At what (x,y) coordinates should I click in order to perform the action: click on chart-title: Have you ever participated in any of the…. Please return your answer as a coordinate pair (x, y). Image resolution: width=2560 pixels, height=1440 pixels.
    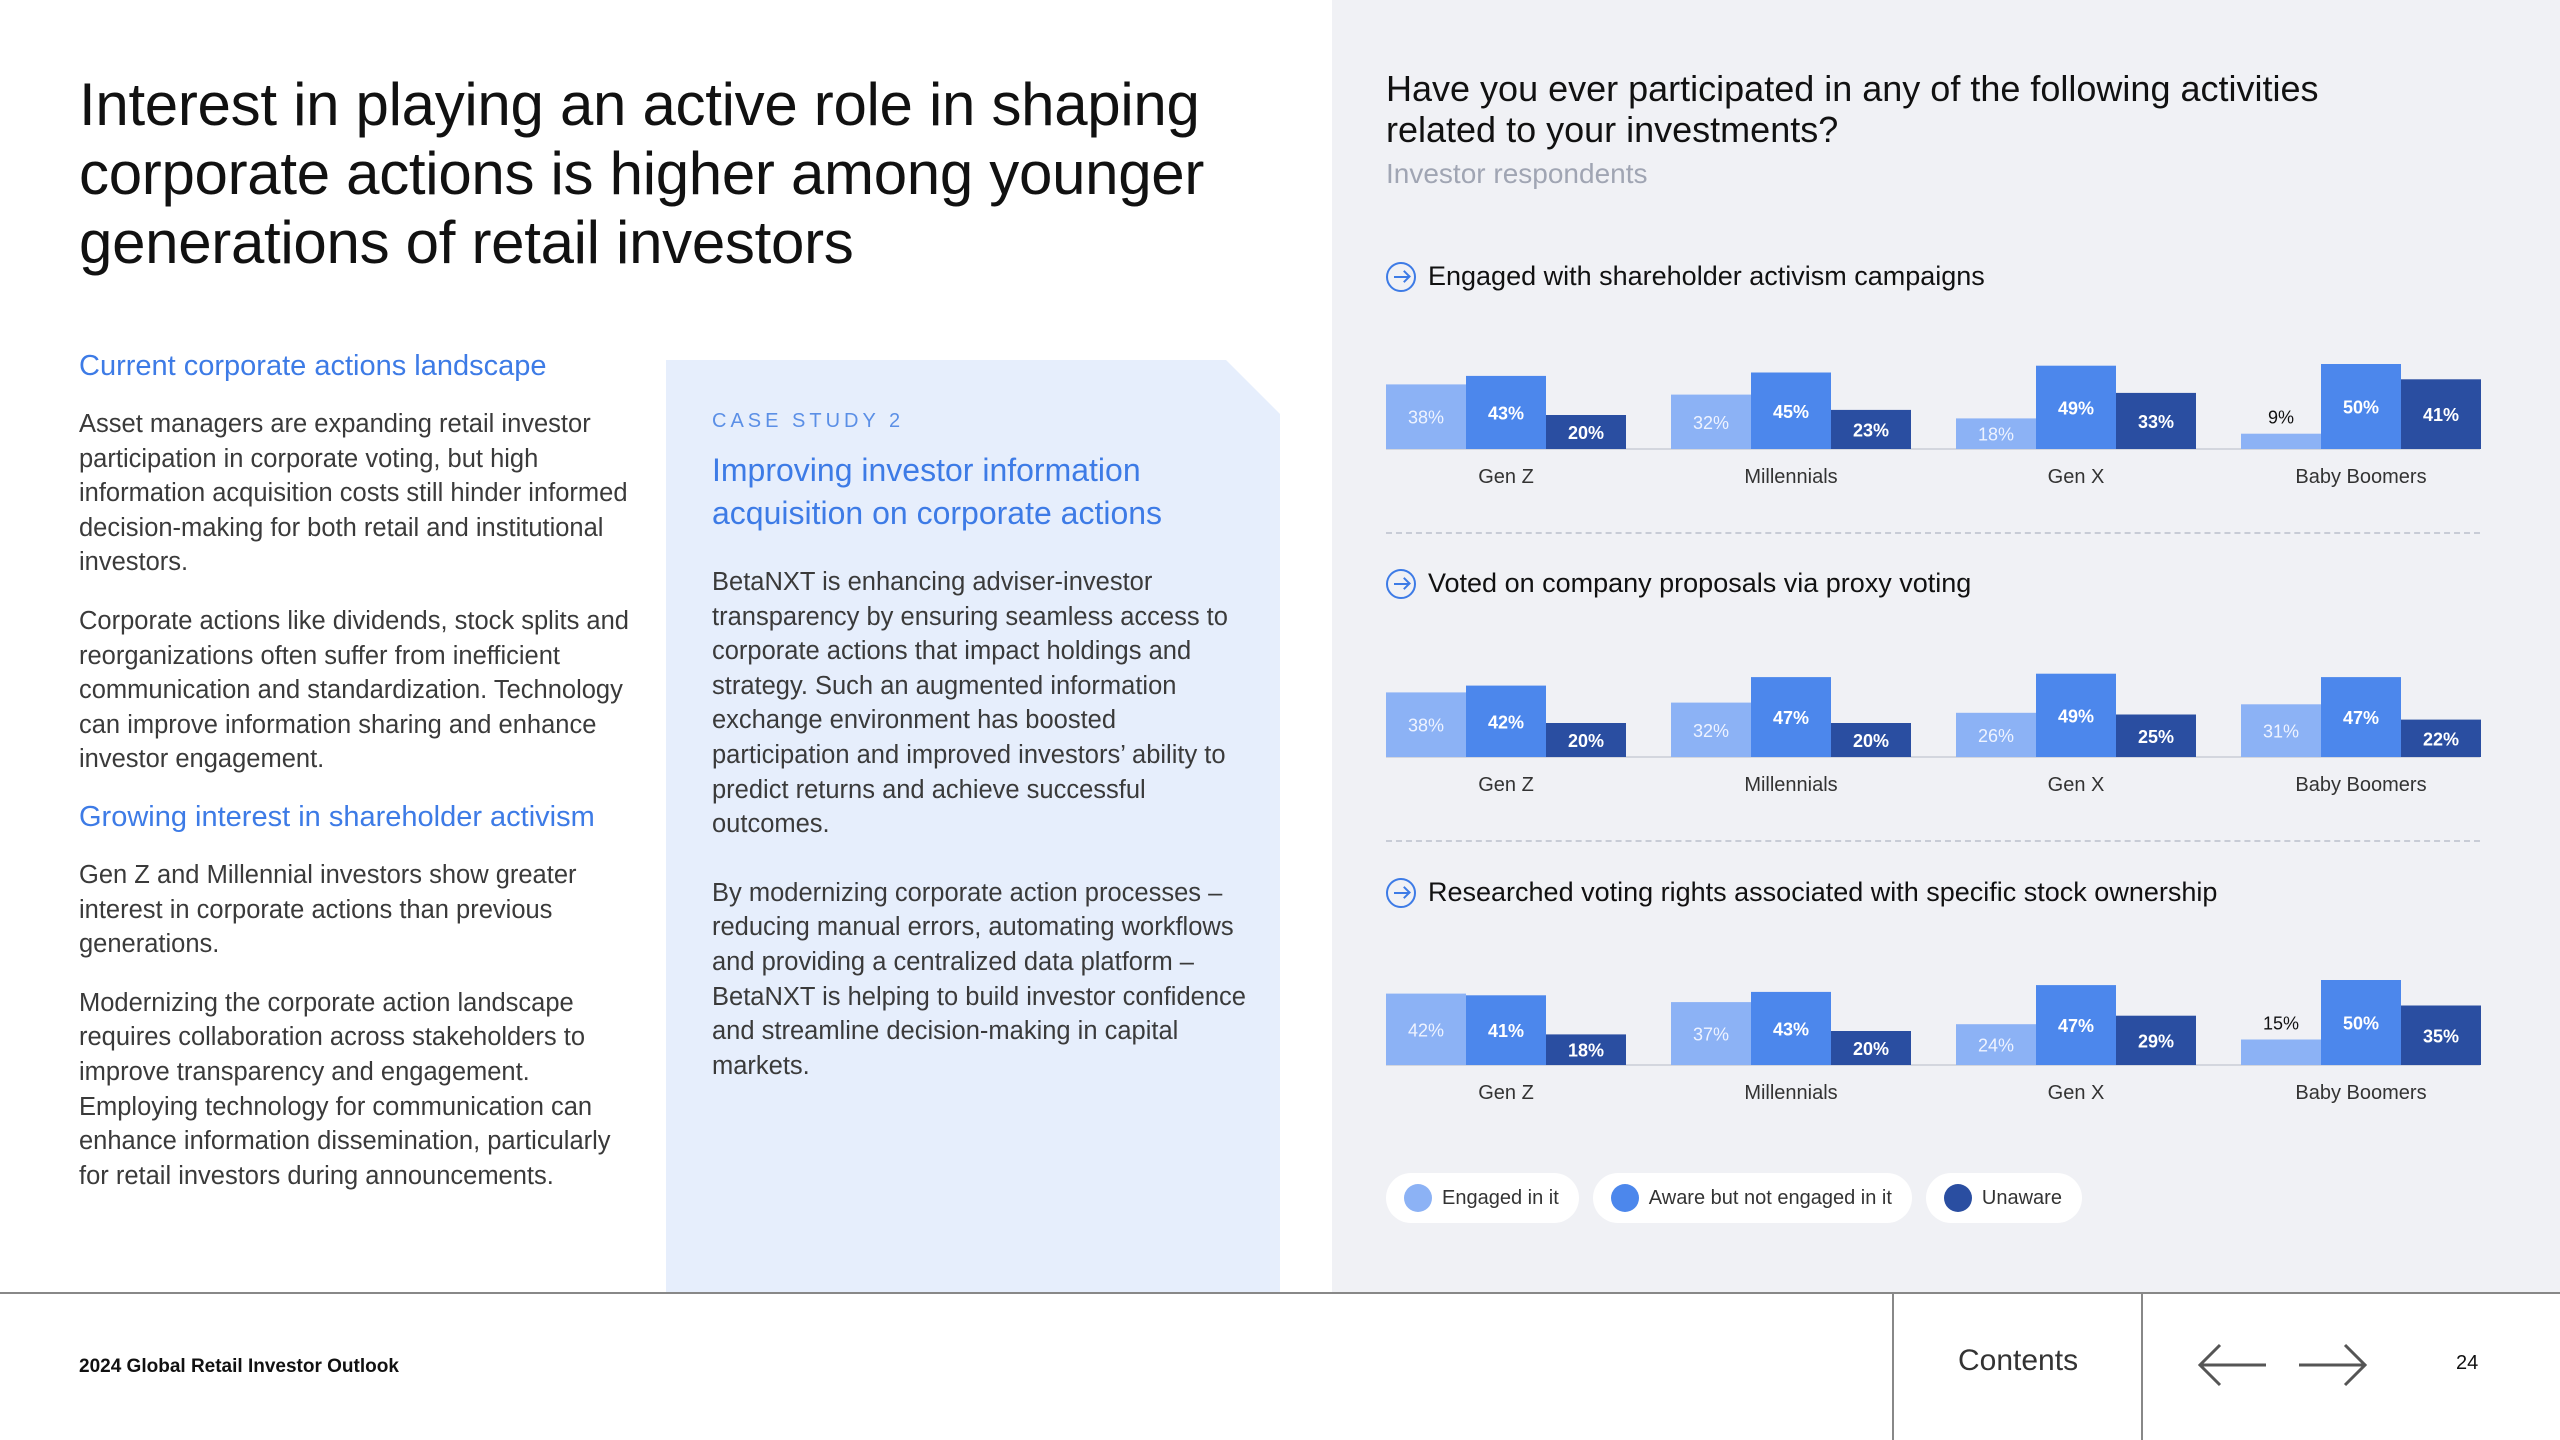
    Looking at the image, I should click on (1852, 109).